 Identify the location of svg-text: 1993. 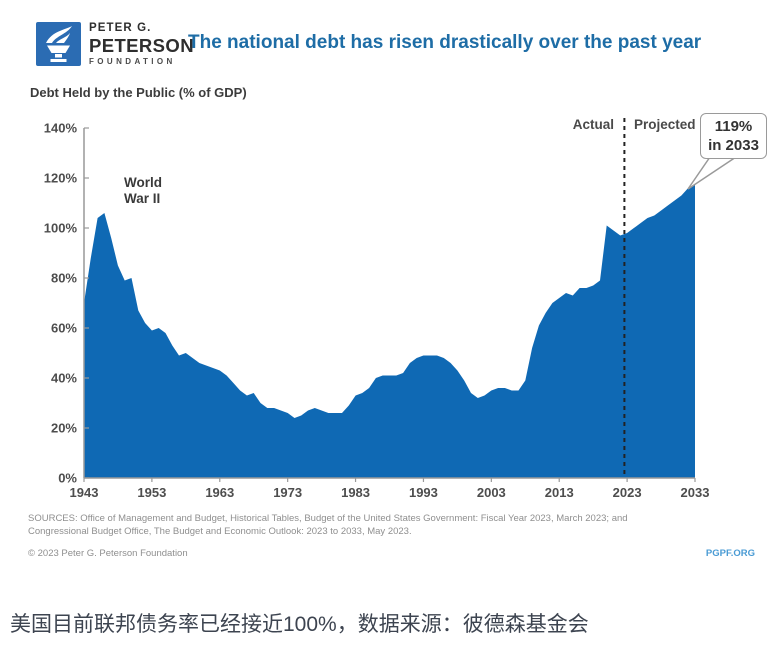
(423, 492).